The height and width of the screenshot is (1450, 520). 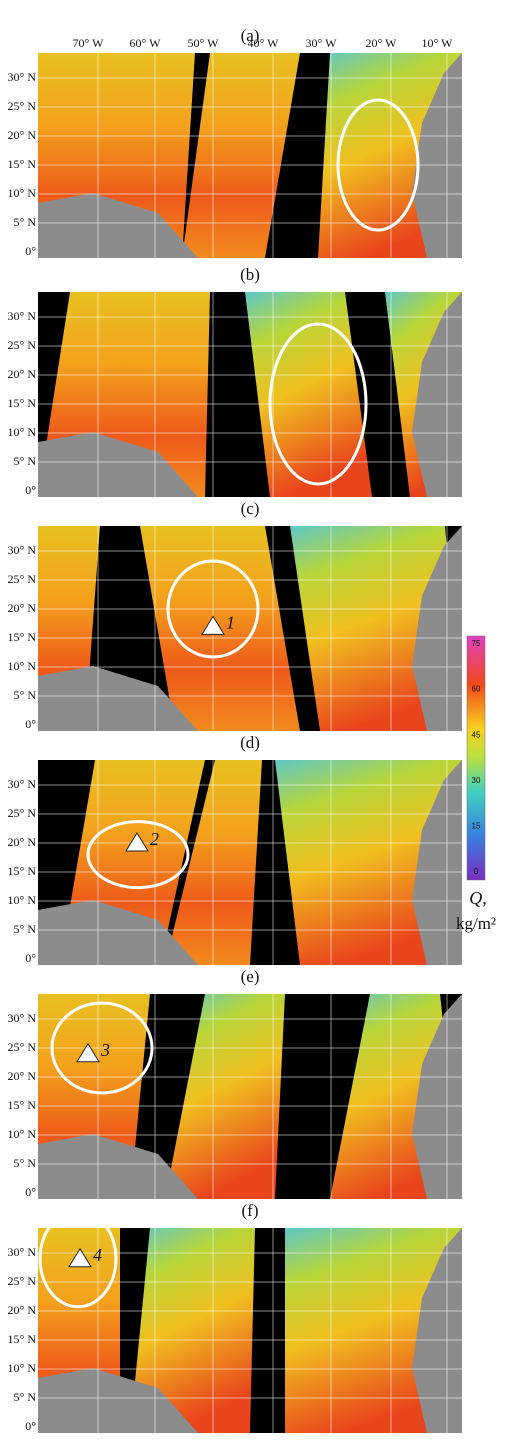 What do you see at coordinates (204, 43) in the screenshot?
I see `longitude-label: 50° W` at bounding box center [204, 43].